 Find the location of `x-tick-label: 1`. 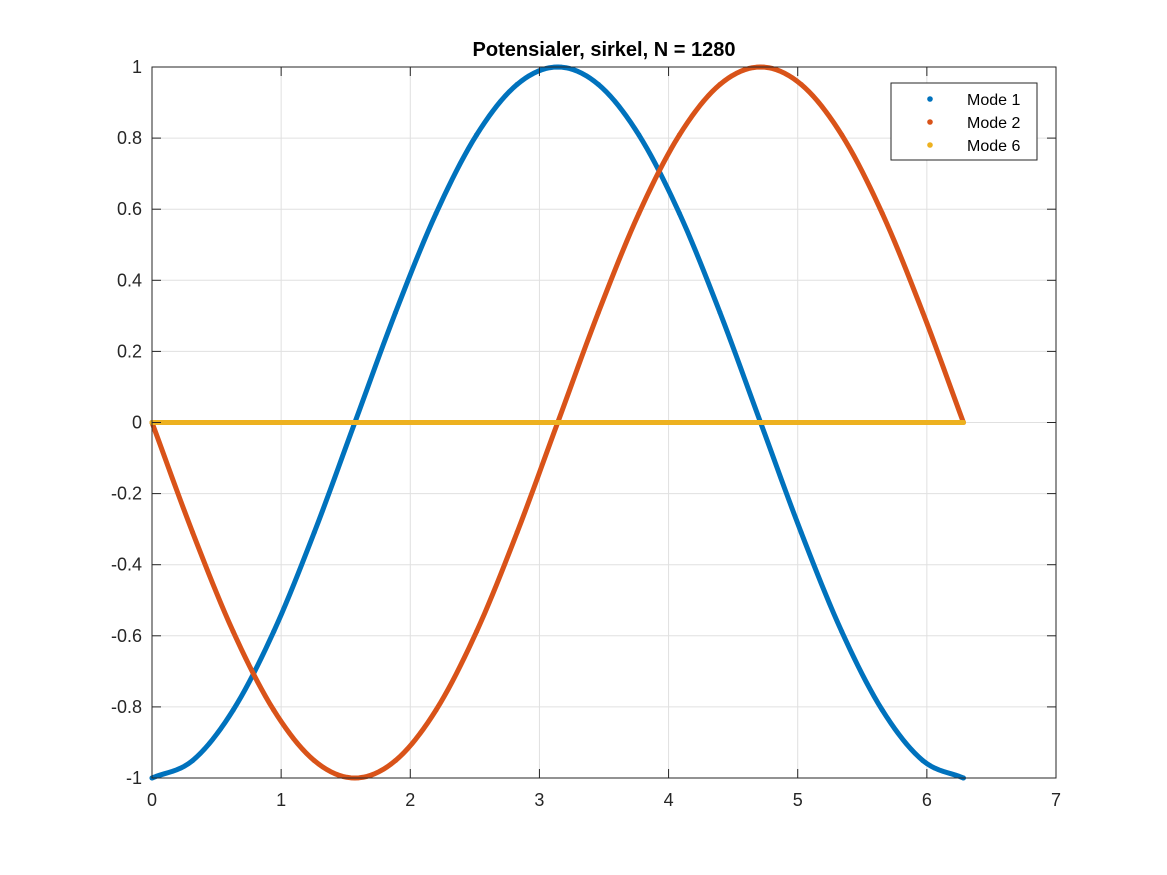

x-tick-label: 1 is located at coordinates (281, 800).